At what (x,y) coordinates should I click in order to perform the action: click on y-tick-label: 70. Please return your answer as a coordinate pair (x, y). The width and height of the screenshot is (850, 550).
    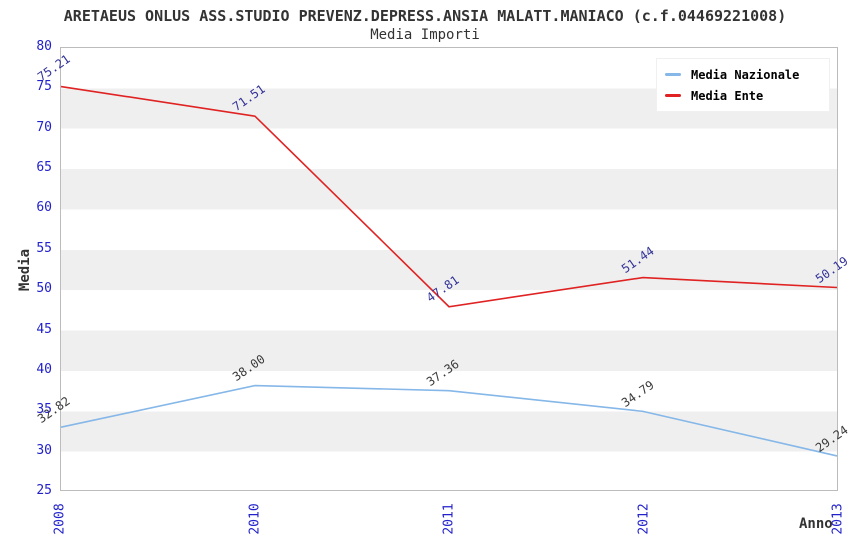
    Looking at the image, I should click on (44, 127).